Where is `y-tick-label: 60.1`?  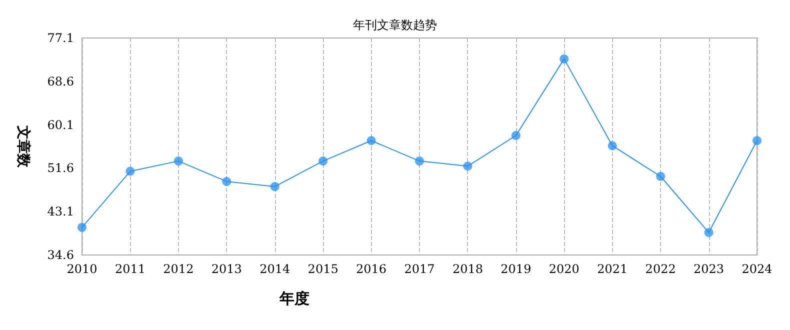 y-tick-label: 60.1 is located at coordinates (60, 125).